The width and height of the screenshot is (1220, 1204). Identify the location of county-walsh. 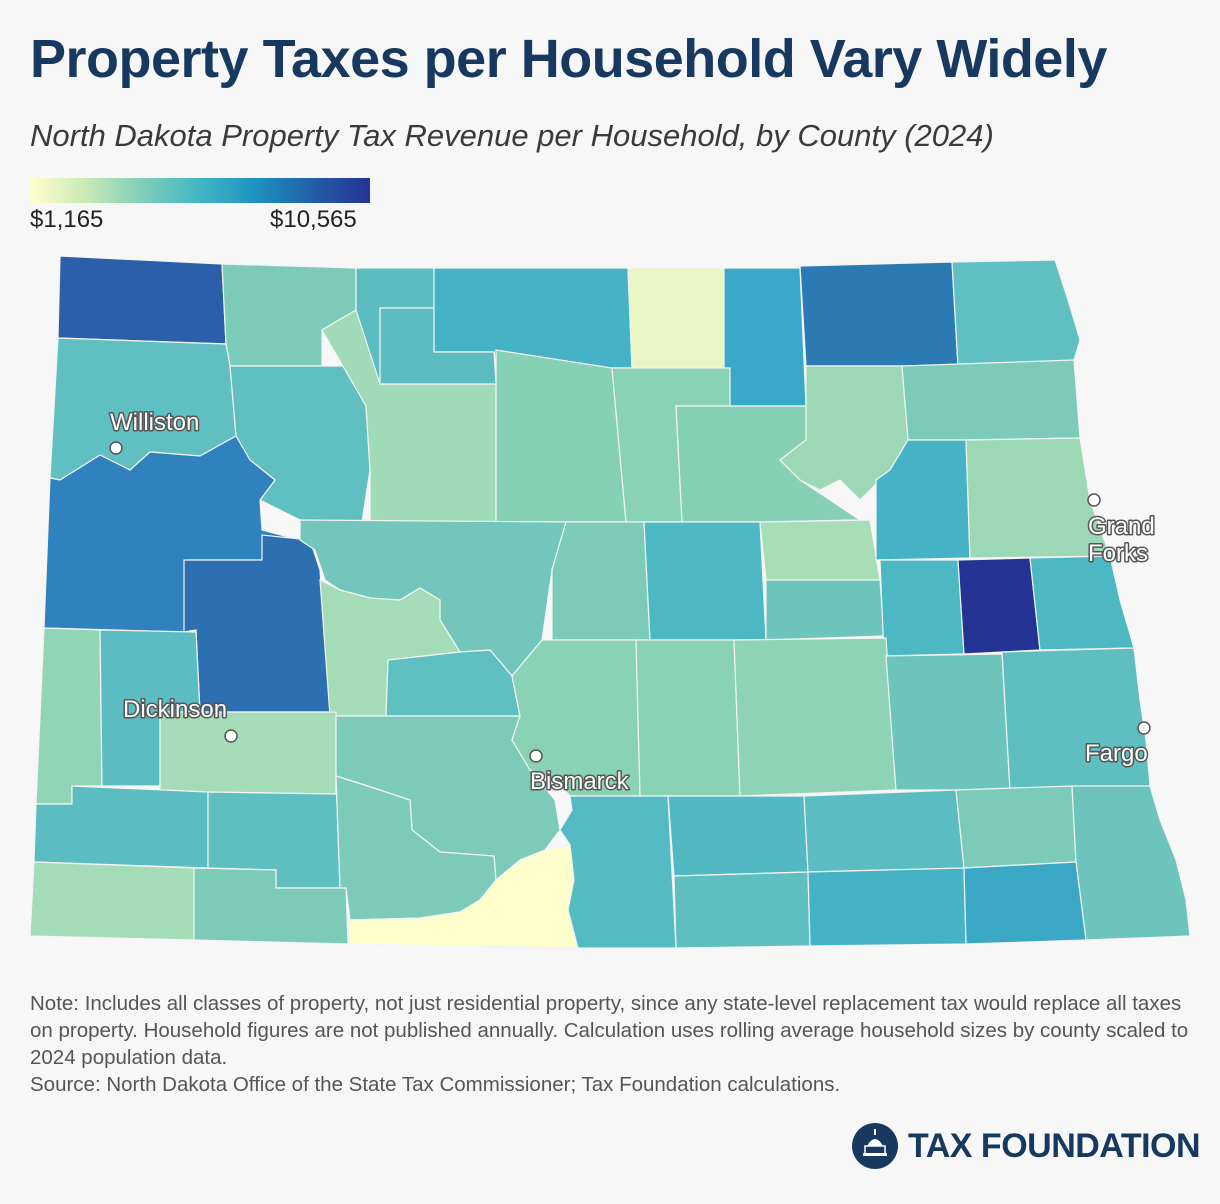
(991, 400).